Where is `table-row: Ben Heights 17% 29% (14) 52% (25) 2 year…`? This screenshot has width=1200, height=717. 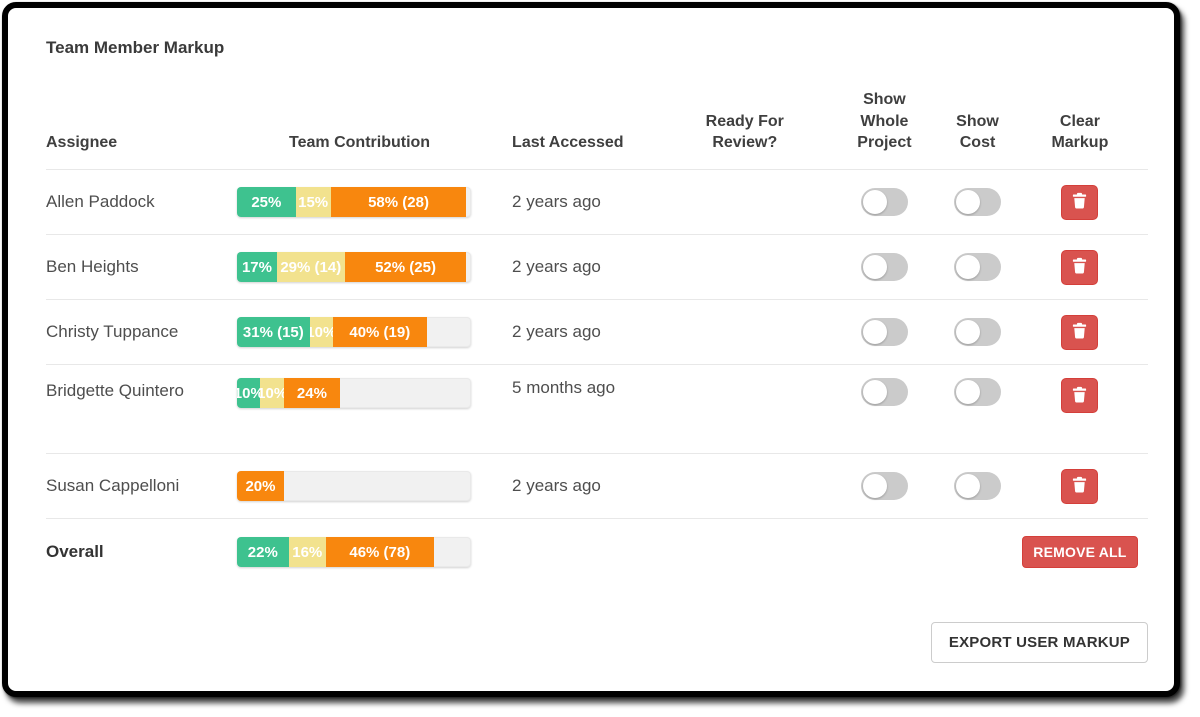
table-row: Ben Heights 17% 29% (14) 52% (25) 2 year… is located at coordinates (597, 267).